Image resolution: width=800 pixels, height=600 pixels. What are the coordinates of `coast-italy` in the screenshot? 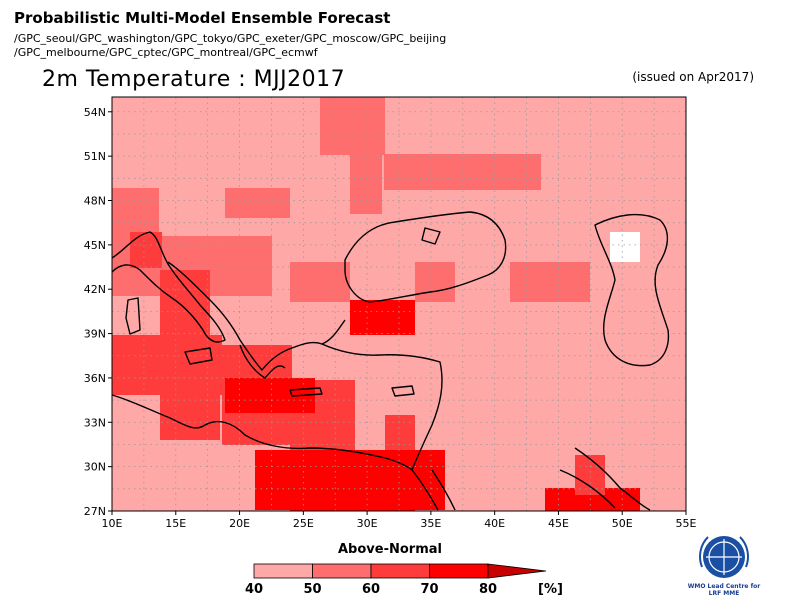 It's located at (168, 287).